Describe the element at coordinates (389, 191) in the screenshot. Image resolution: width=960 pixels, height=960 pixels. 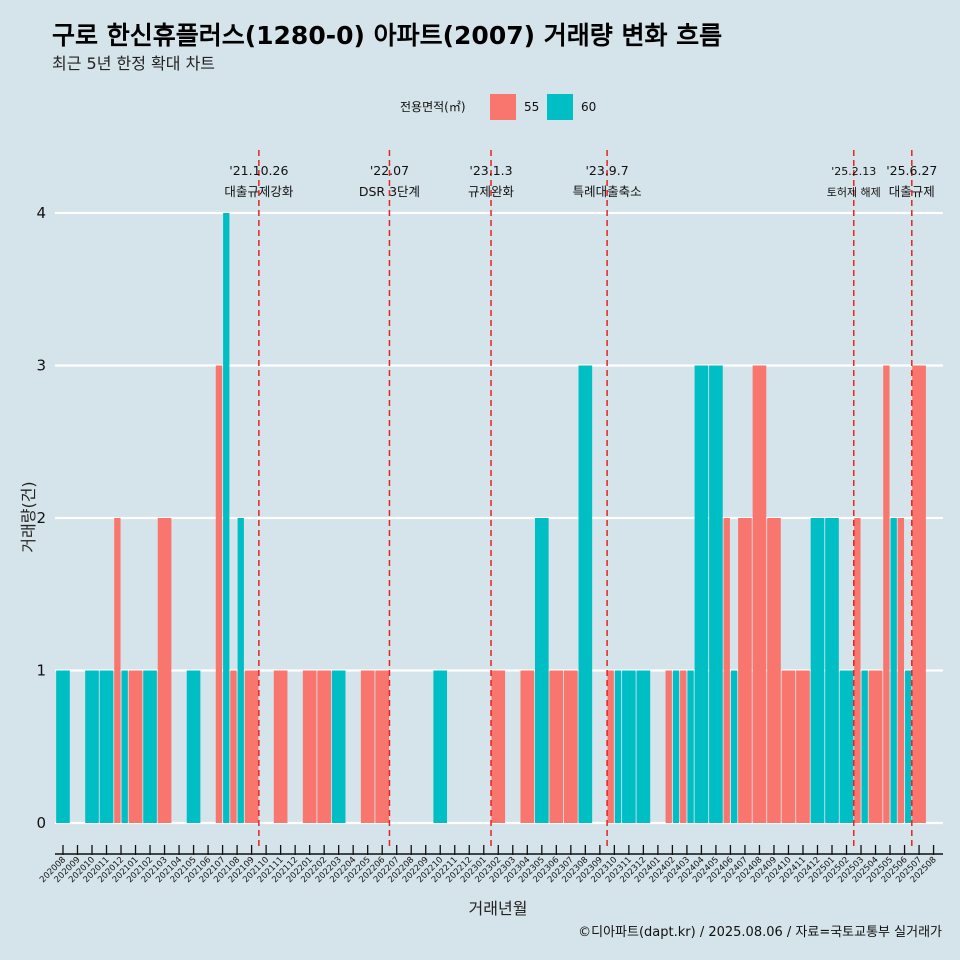
I see `event-label: DSR 3단계` at that location.